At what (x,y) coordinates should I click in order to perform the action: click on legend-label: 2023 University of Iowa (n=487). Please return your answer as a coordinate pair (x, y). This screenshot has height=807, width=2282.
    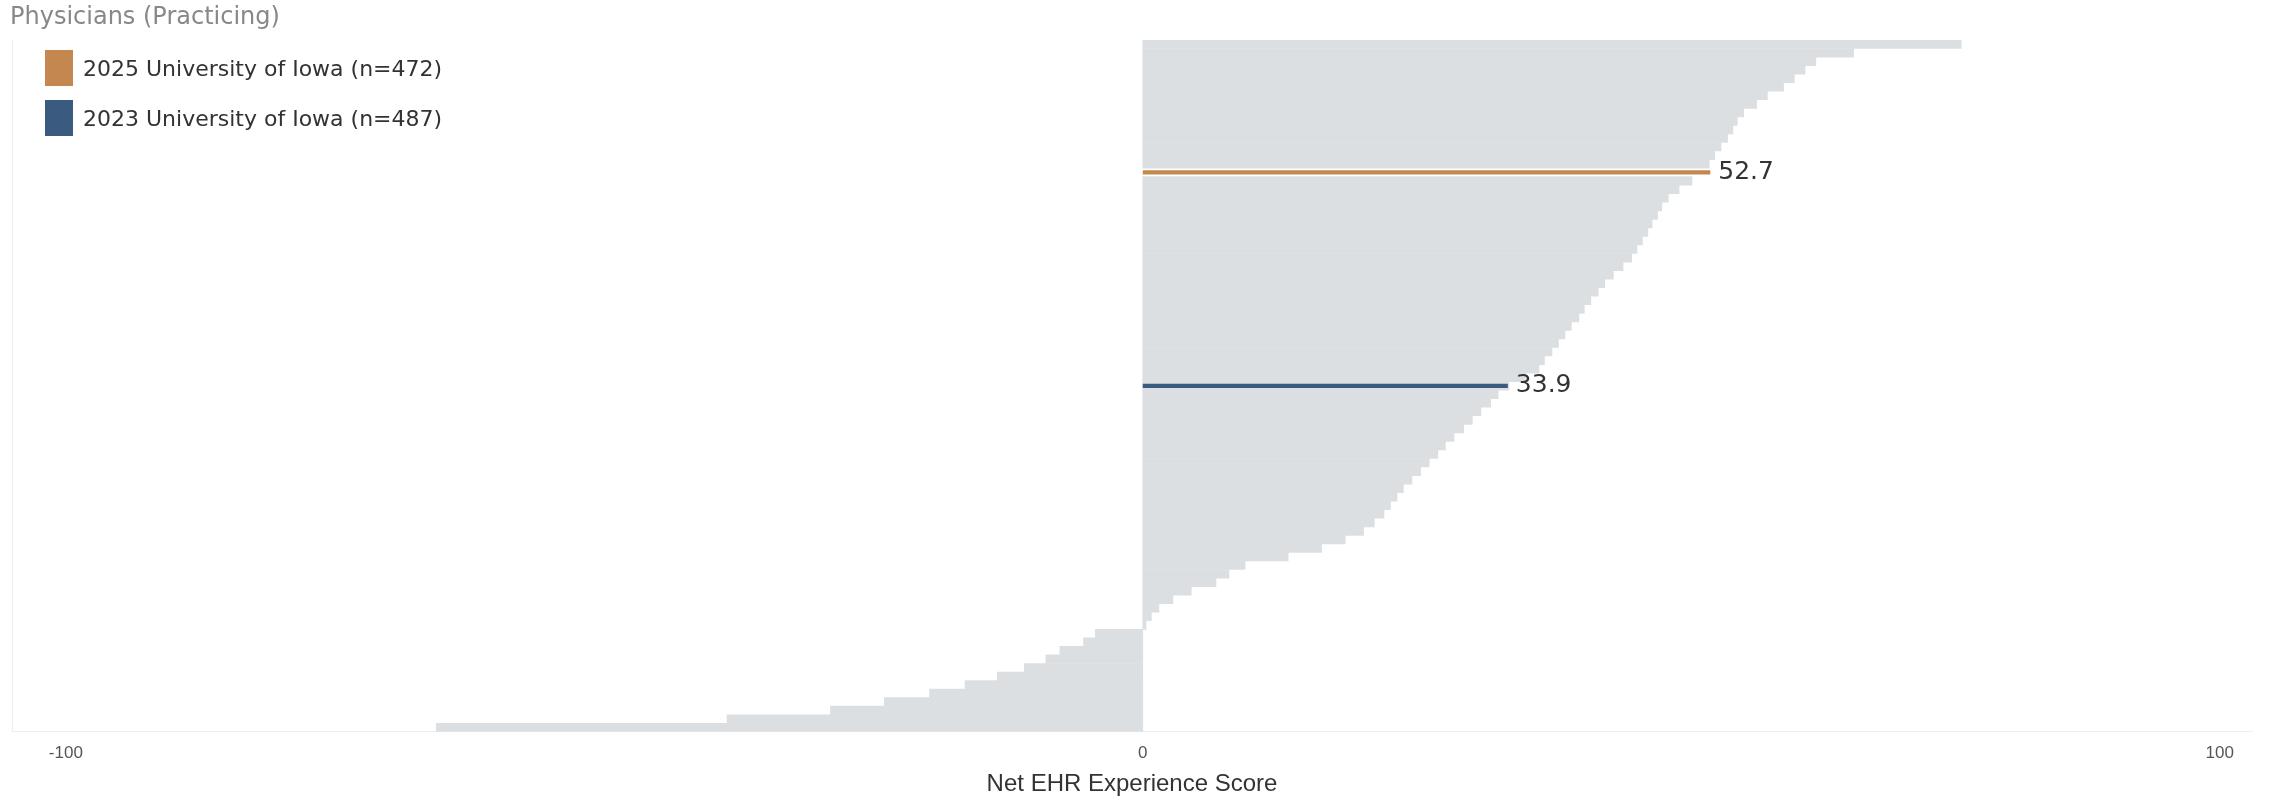
    Looking at the image, I should click on (263, 118).